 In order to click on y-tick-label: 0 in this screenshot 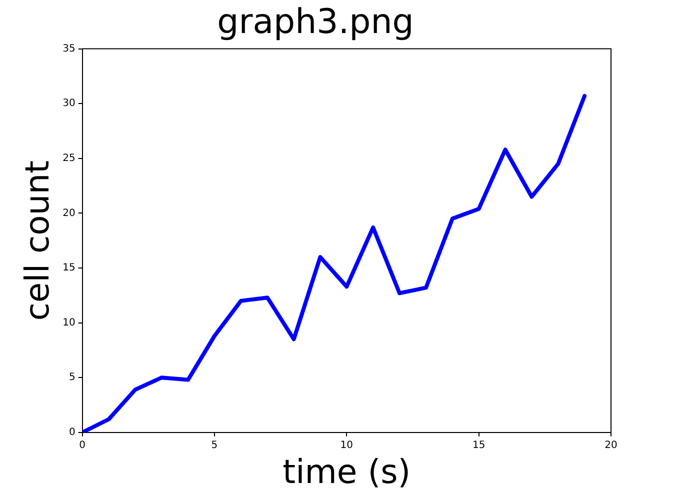, I will do `click(72, 432)`.